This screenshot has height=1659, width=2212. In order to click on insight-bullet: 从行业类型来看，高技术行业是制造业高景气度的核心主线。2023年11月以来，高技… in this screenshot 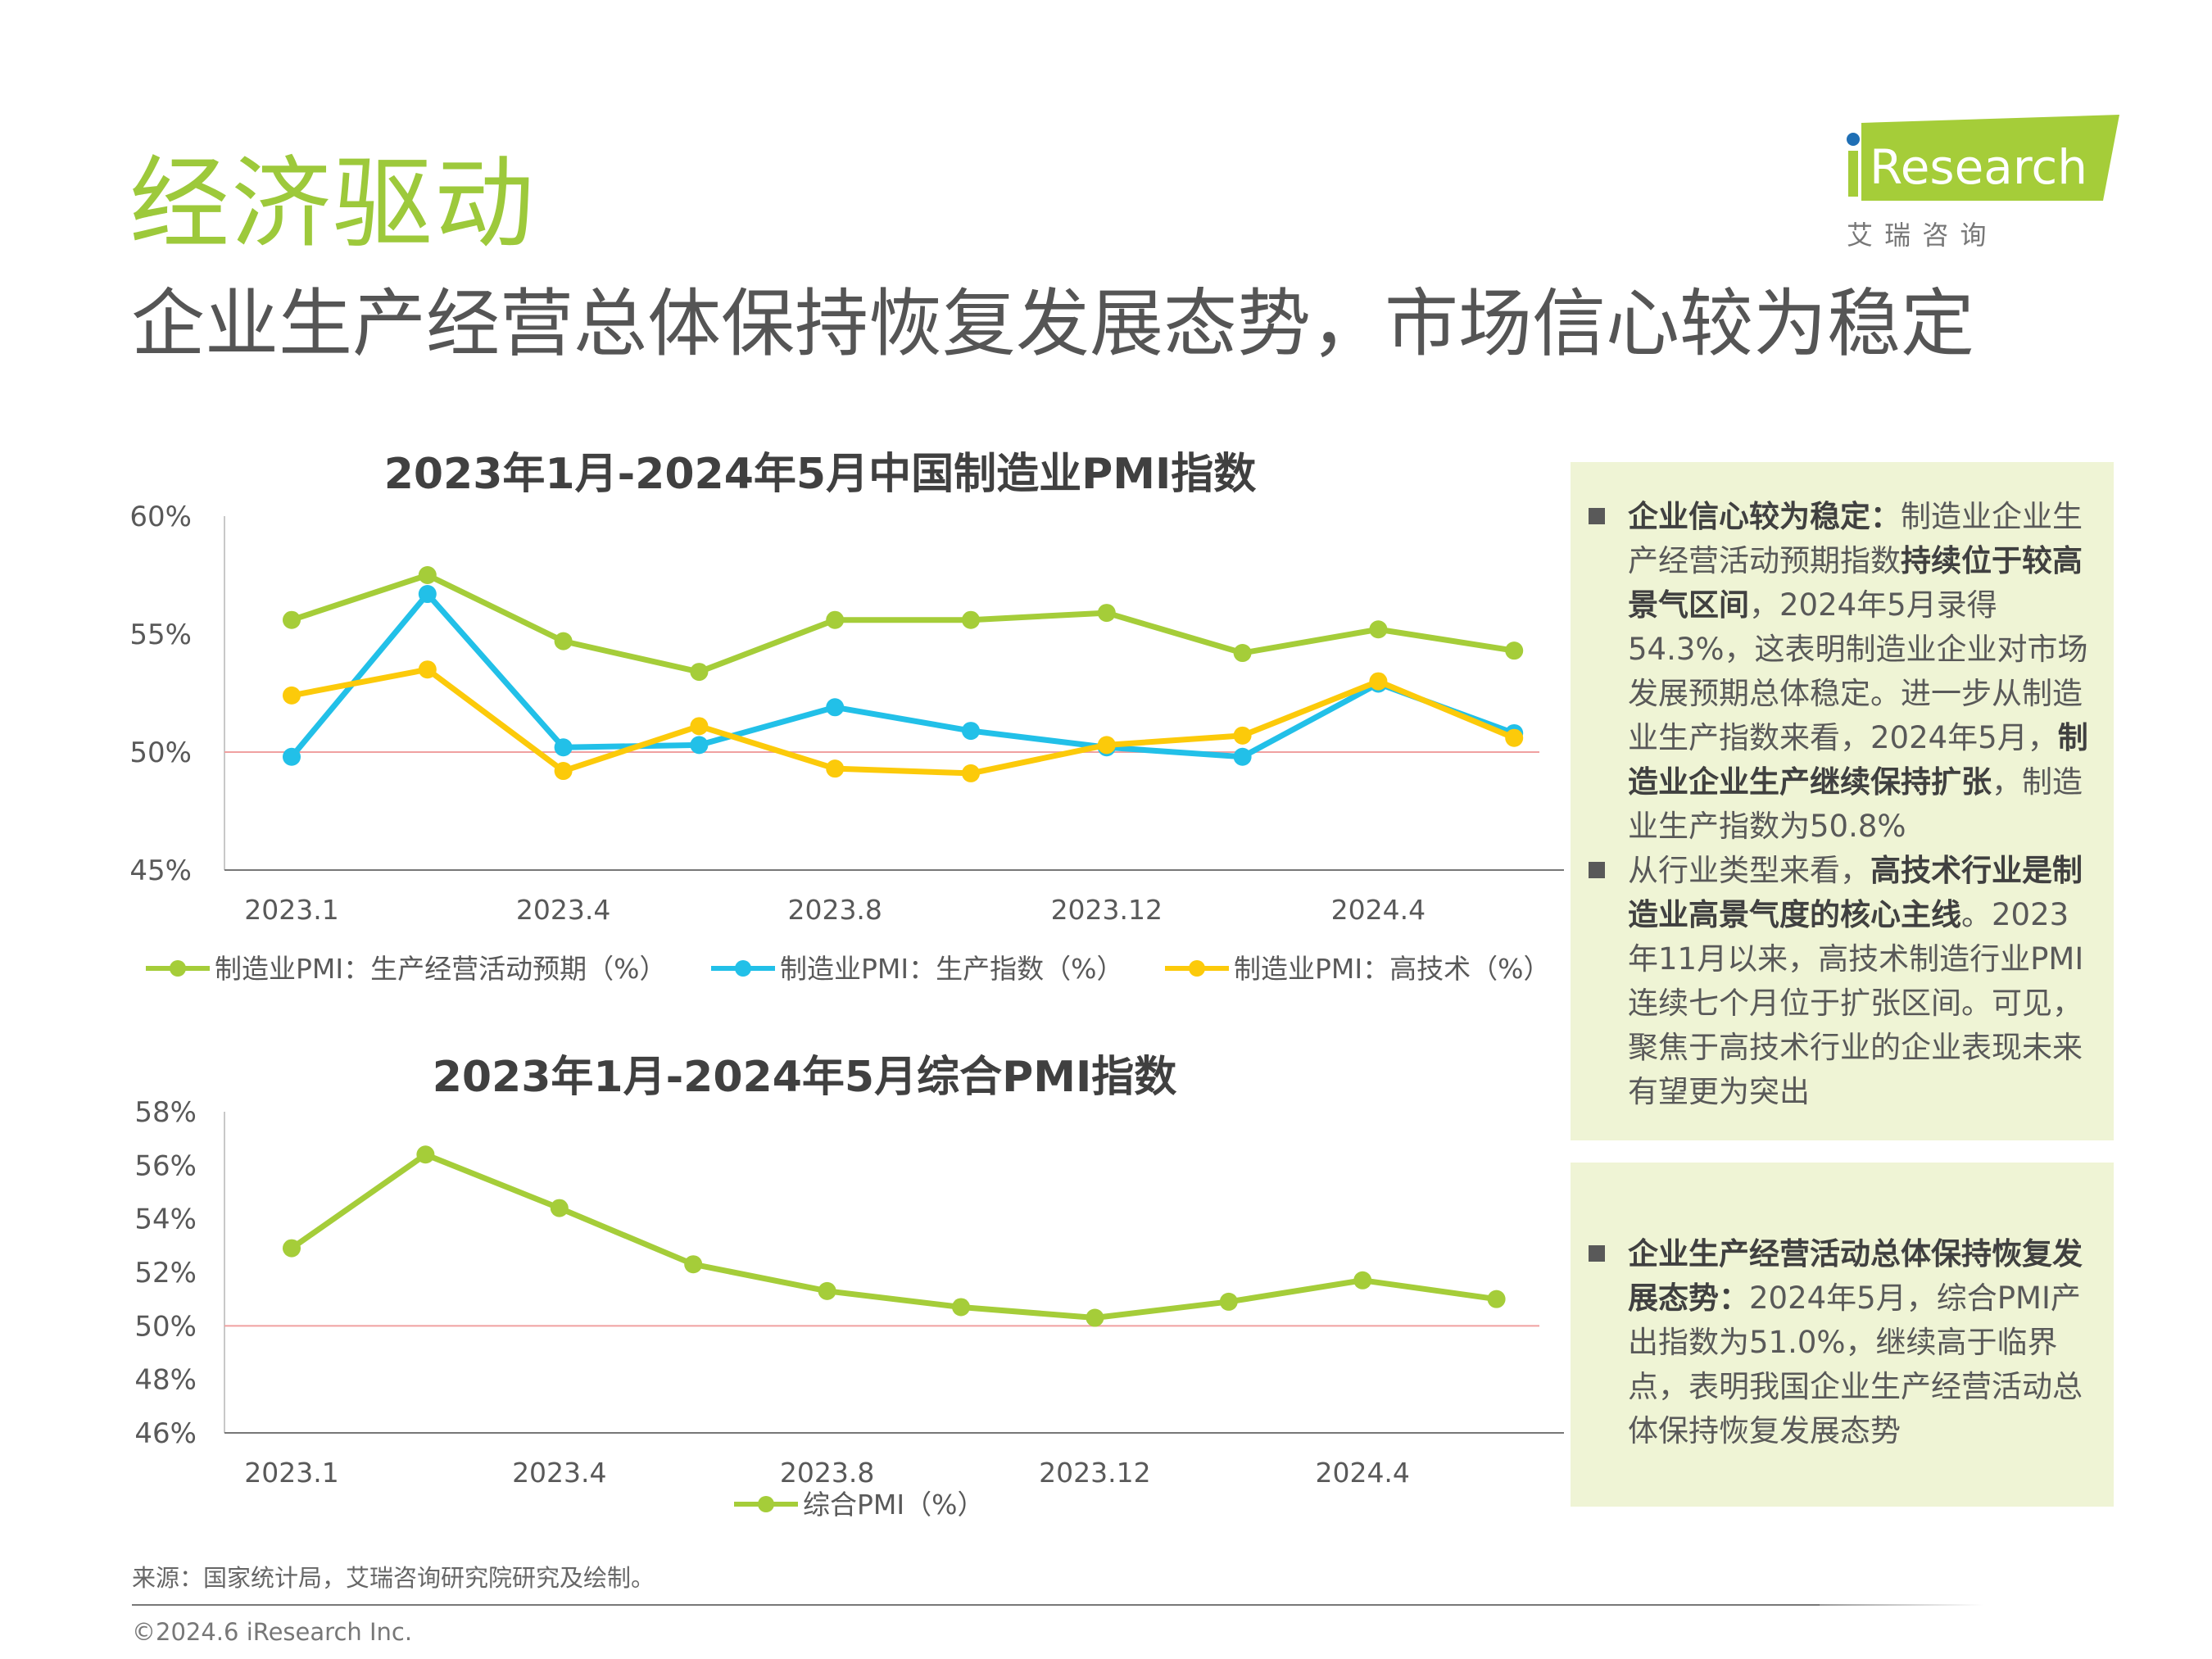, I will do `click(1839, 981)`.